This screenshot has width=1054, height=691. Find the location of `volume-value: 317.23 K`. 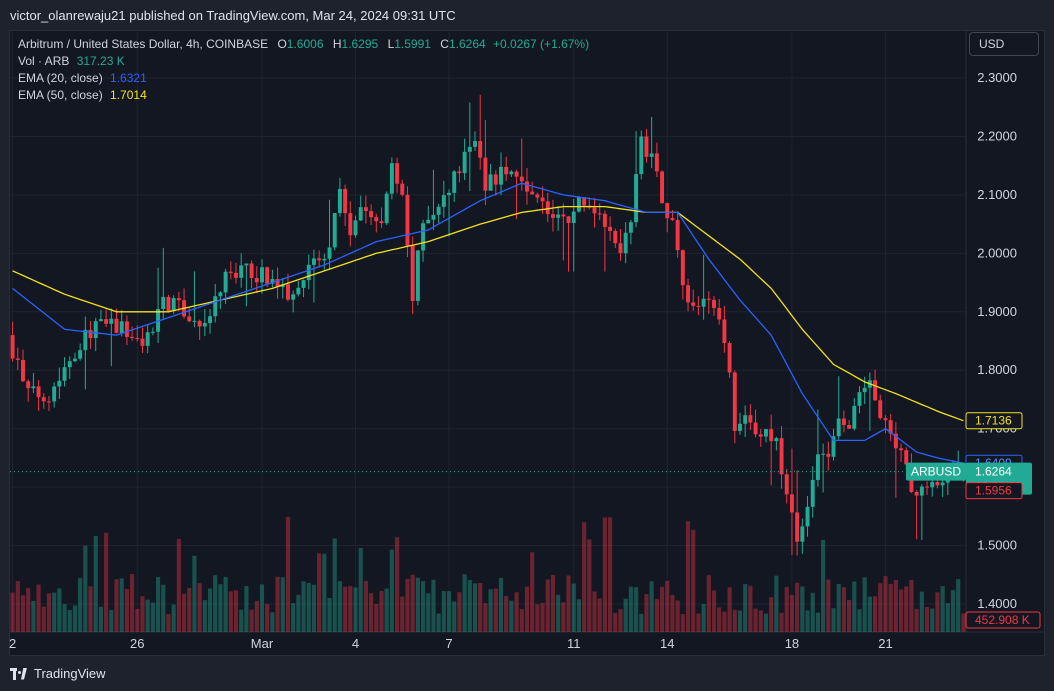

volume-value: 317.23 K is located at coordinates (100, 61).